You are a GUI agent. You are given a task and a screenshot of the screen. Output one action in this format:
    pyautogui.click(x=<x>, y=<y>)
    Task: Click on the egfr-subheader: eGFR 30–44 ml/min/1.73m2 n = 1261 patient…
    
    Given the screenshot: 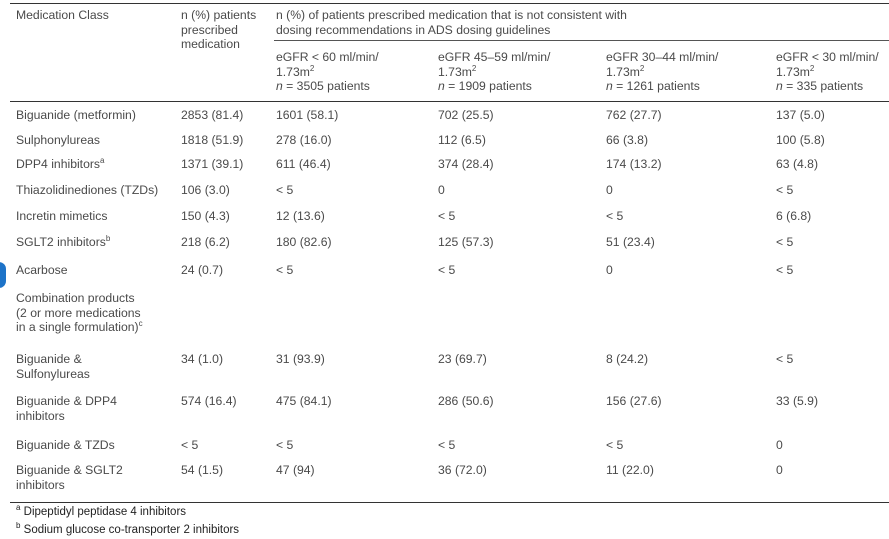 What is the action you would take?
    pyautogui.click(x=662, y=71)
    